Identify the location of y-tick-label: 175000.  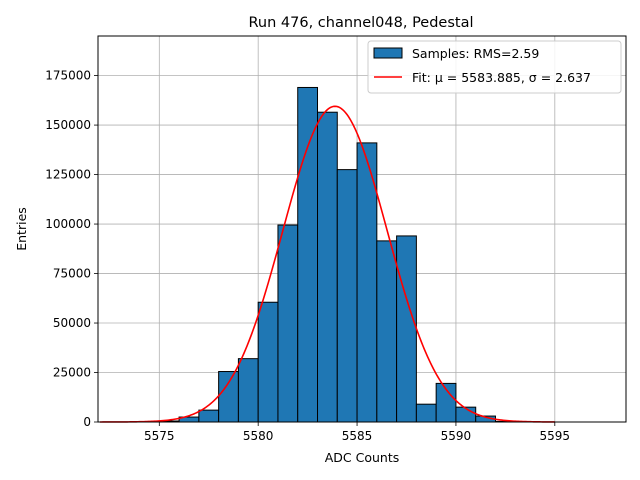
(68, 76).